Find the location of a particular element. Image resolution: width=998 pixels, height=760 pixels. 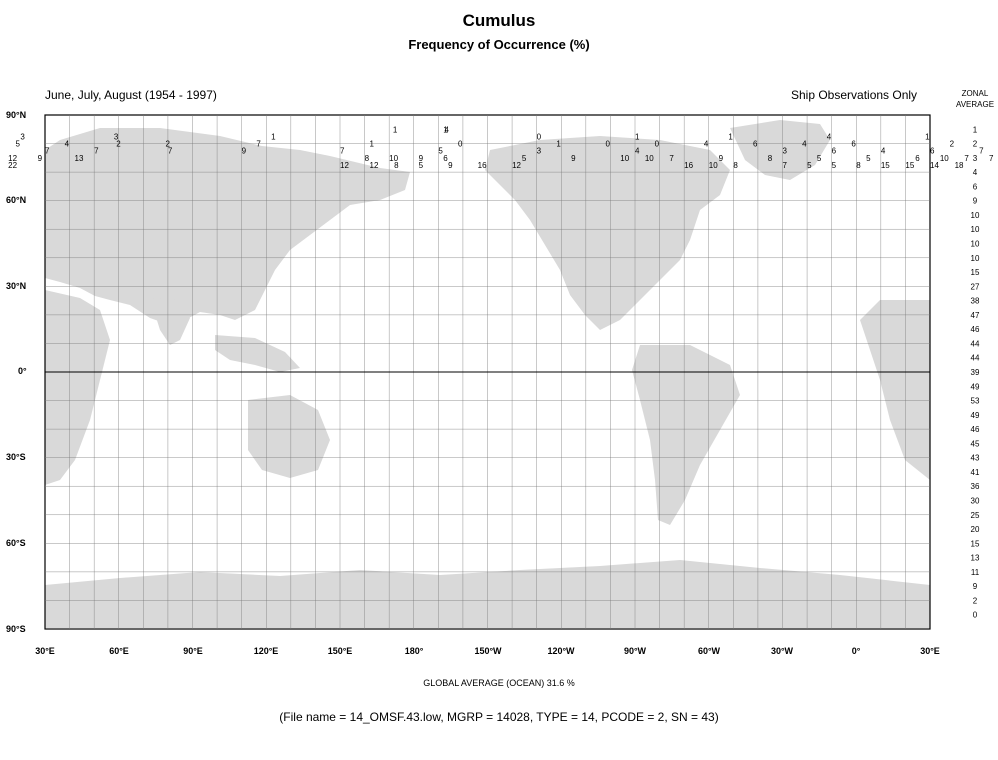

lon-label-120e: 120°E is located at coordinates (266, 651).